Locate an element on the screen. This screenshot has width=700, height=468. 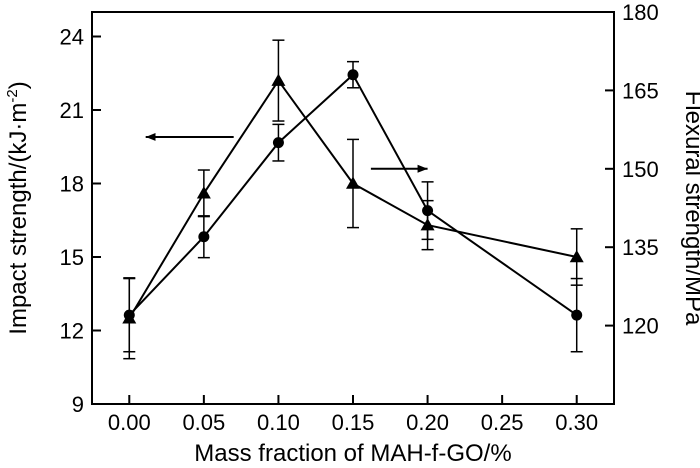
x-tick-label: 0.25 is located at coordinates (502, 422).